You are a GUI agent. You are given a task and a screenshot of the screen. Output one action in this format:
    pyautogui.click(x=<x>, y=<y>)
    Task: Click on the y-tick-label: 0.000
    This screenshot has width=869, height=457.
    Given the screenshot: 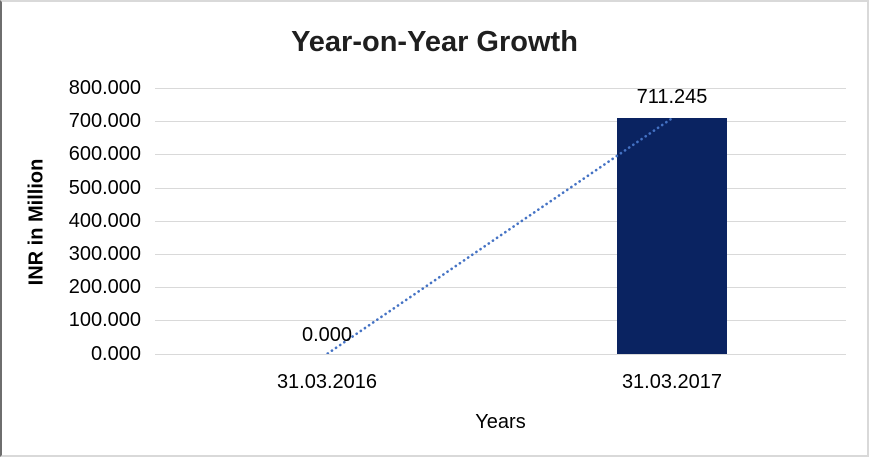 What is the action you would take?
    pyautogui.click(x=115, y=353)
    